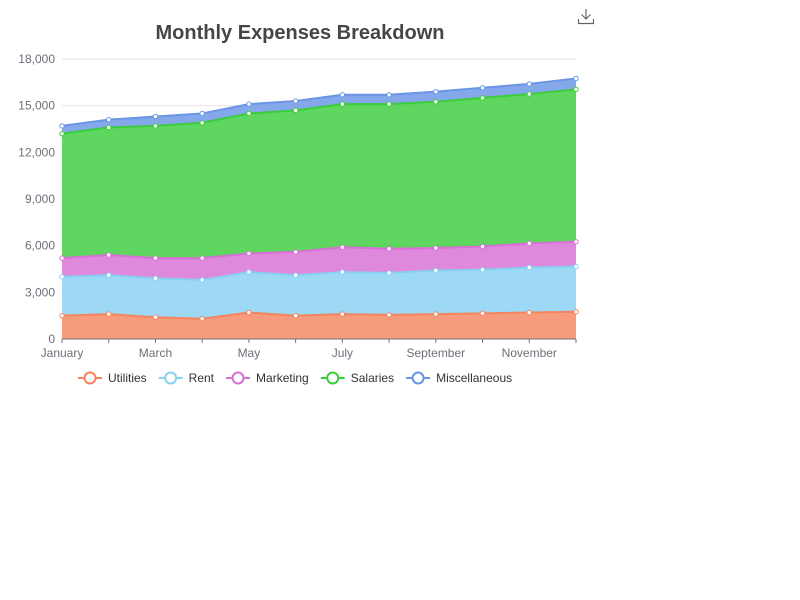  I want to click on line-miscellaneous, so click(319, 102).